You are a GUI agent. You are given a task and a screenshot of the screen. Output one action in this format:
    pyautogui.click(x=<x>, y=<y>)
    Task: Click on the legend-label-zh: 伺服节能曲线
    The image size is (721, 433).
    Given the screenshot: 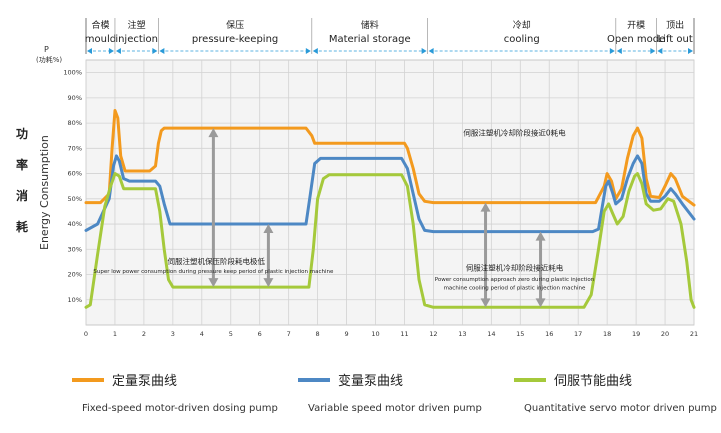 What is the action you would take?
    pyautogui.click(x=593, y=381)
    